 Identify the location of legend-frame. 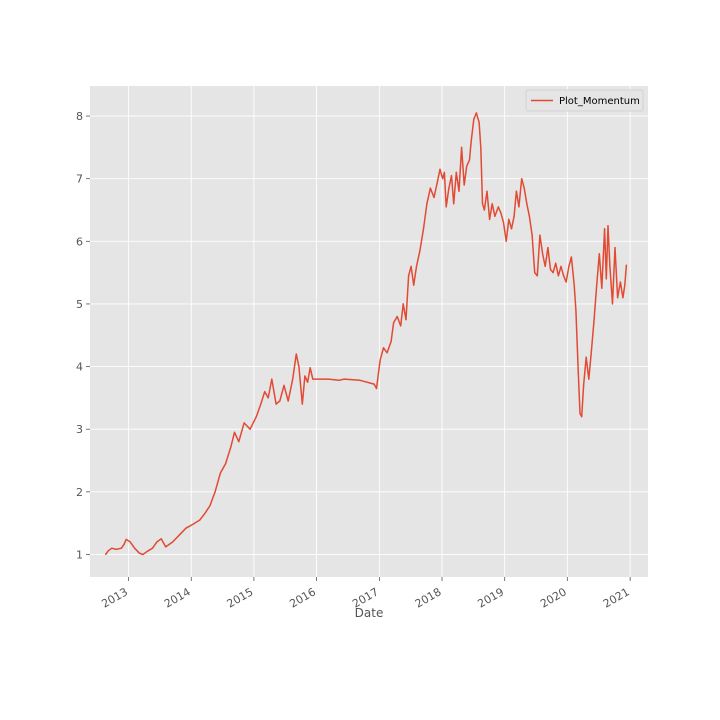
(584, 100).